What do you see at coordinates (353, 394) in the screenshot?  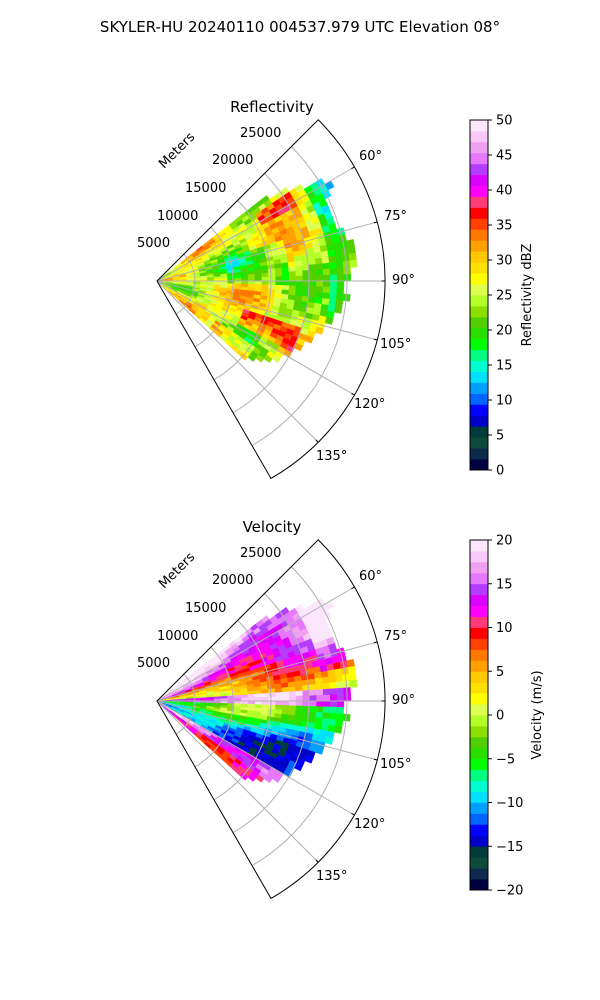 I see `reflectivity-azimuth-tick-mark` at bounding box center [353, 394].